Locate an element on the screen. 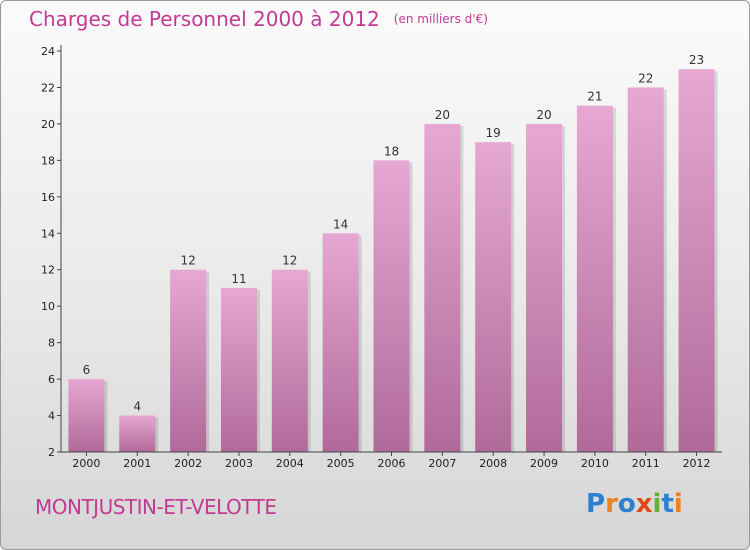 Image resolution: width=750 pixels, height=550 pixels. y-tick-label: 12 is located at coordinates (48, 270).